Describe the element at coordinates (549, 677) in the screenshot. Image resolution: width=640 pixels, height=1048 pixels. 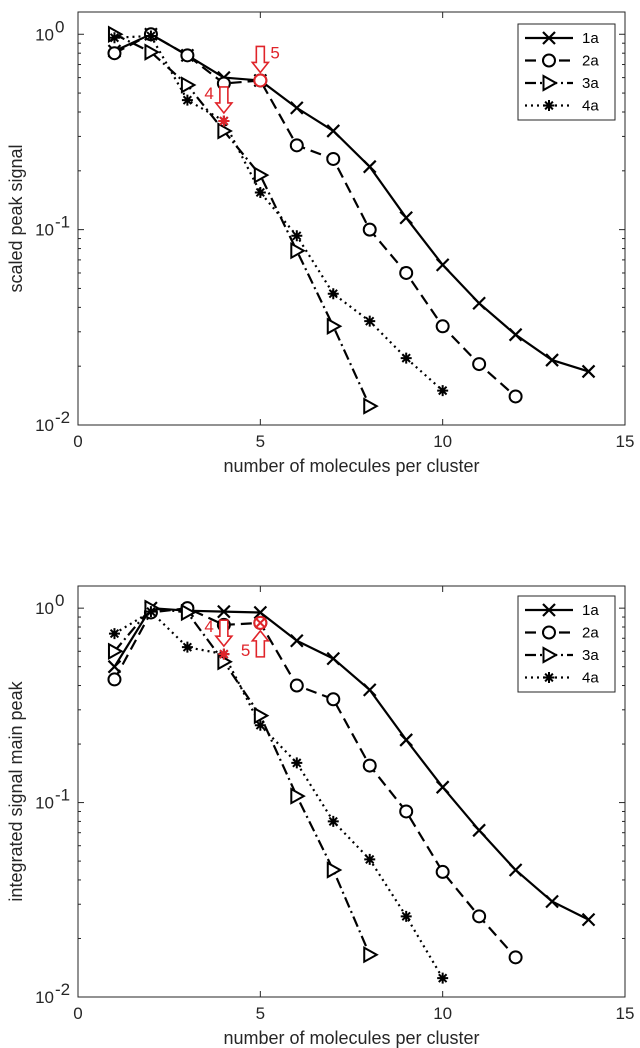
I see `legend-marker-4a` at that location.